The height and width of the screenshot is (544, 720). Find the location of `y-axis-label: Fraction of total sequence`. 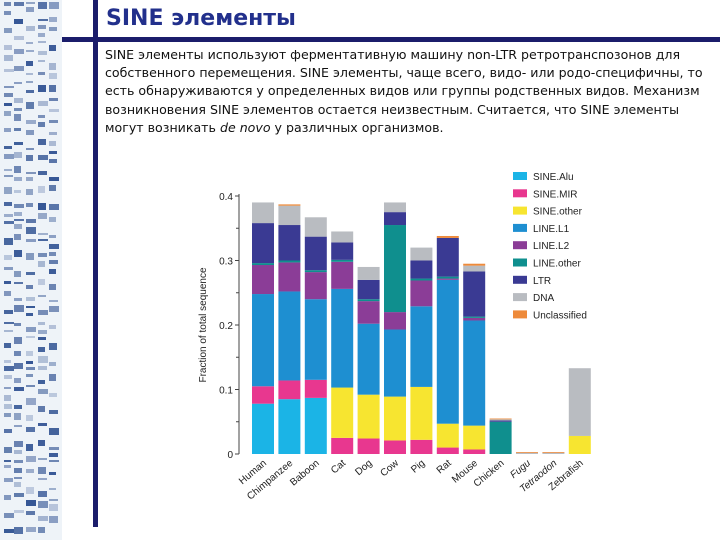

y-axis-label: Fraction of total sequence is located at coordinates (203, 325).